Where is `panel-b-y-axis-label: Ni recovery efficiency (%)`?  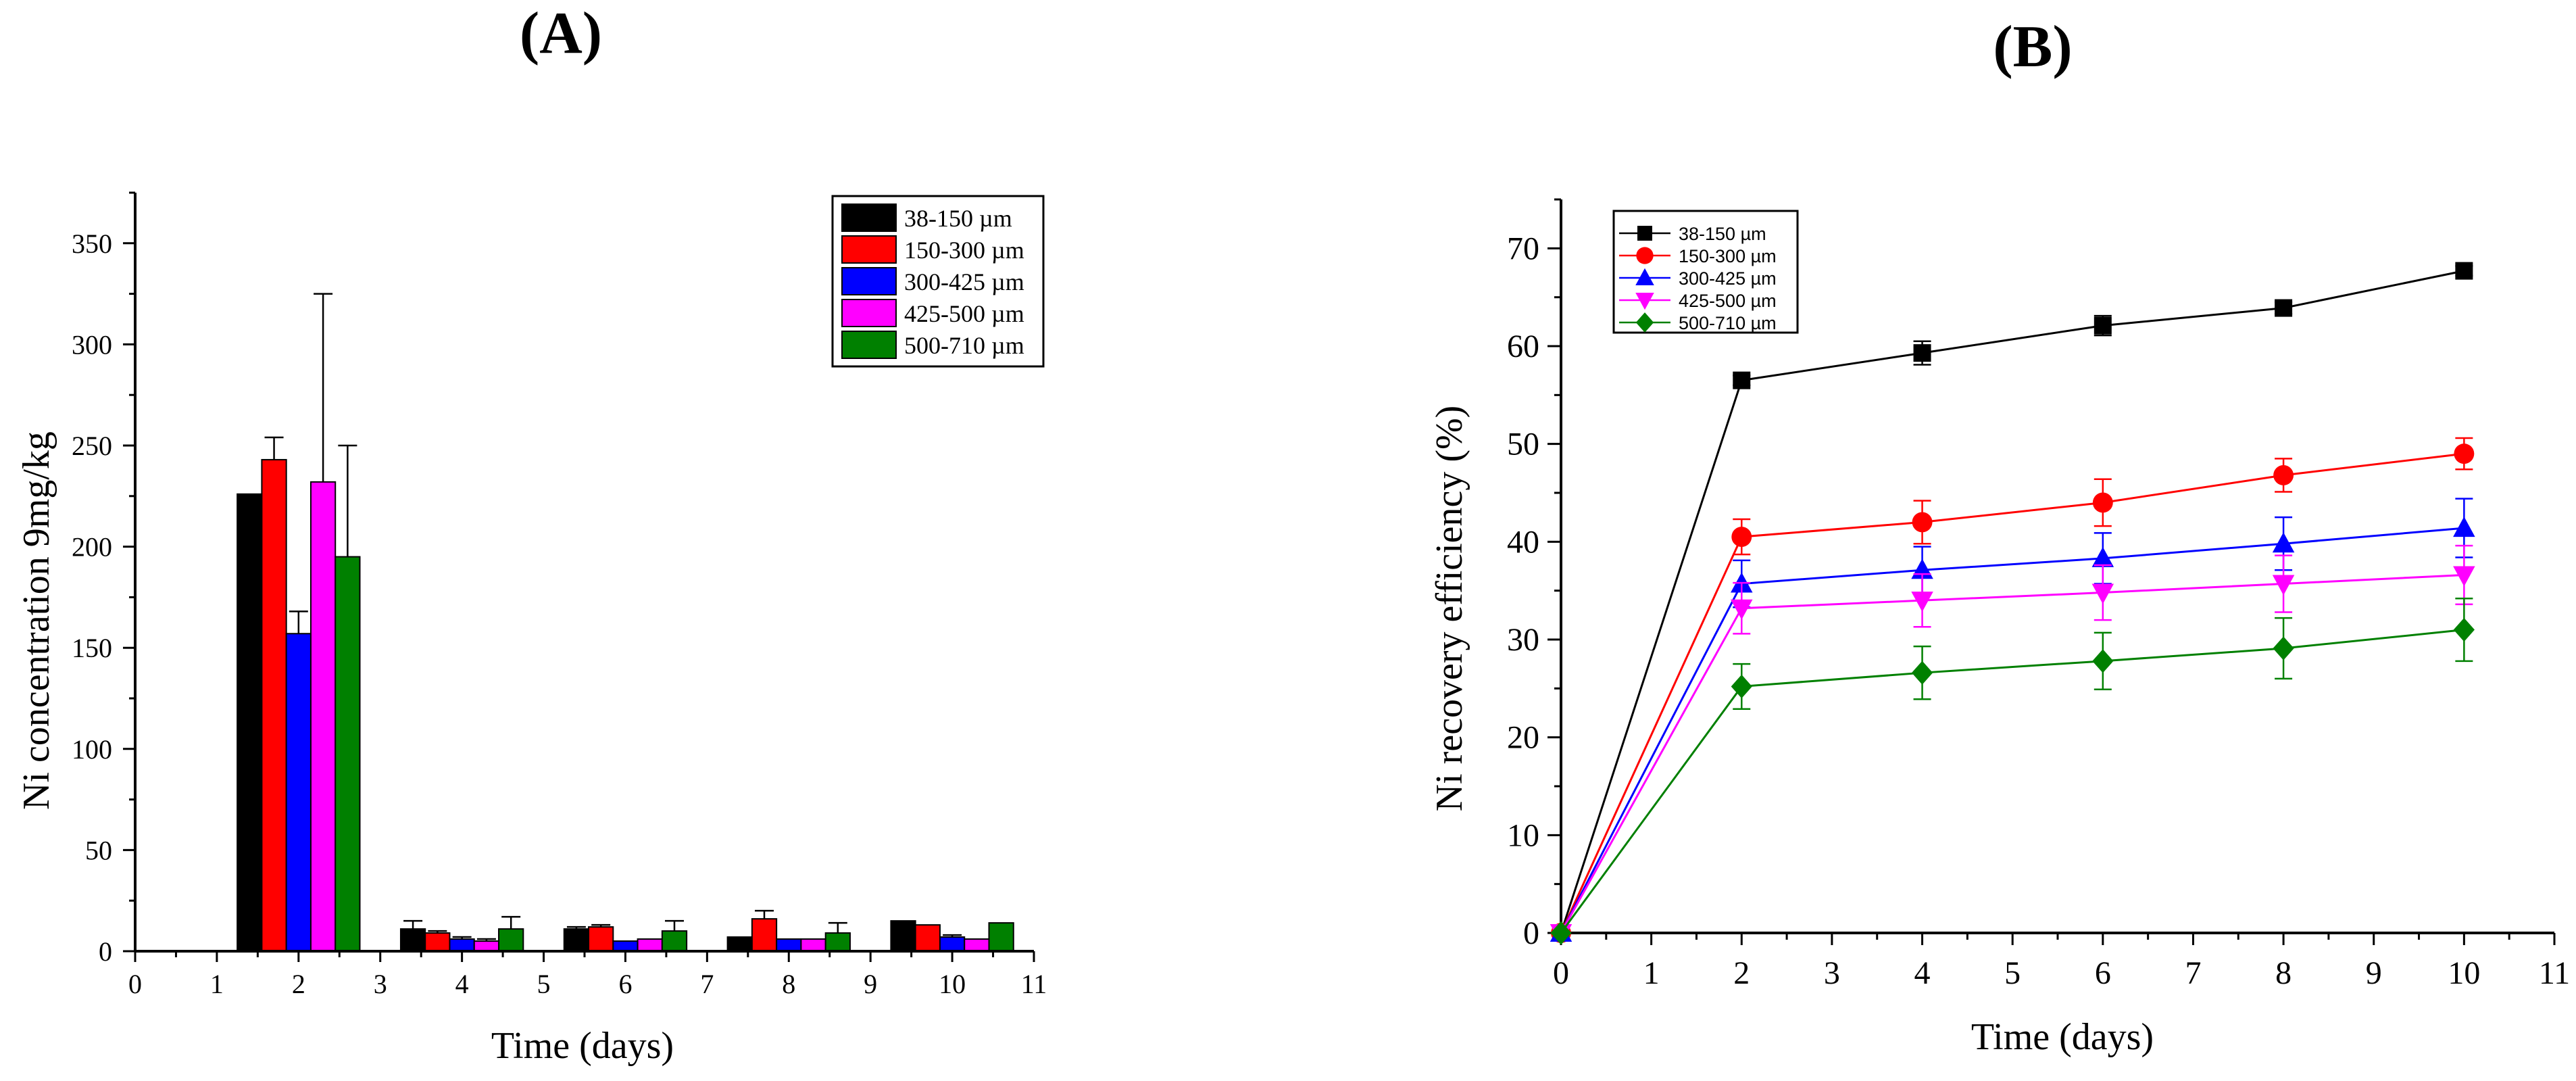
panel-b-y-axis-label: Ni recovery efficiency (%) is located at coordinates (1450, 609).